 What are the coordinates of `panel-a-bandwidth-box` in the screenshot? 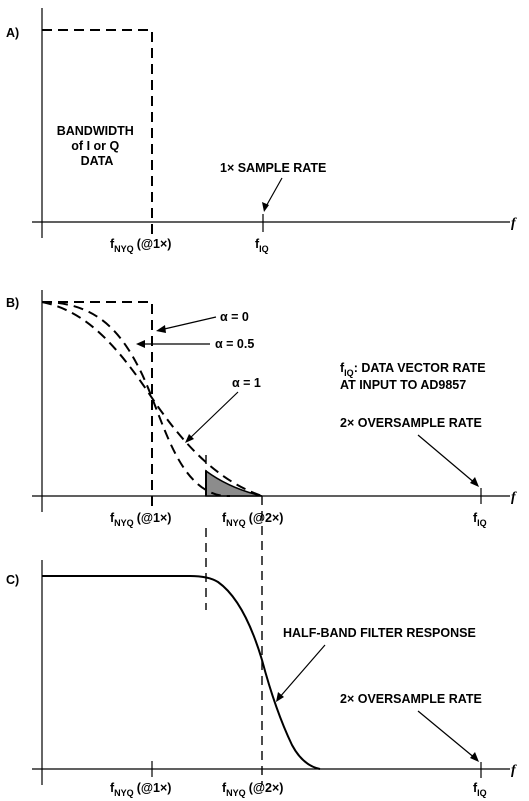 It's located at (97, 132).